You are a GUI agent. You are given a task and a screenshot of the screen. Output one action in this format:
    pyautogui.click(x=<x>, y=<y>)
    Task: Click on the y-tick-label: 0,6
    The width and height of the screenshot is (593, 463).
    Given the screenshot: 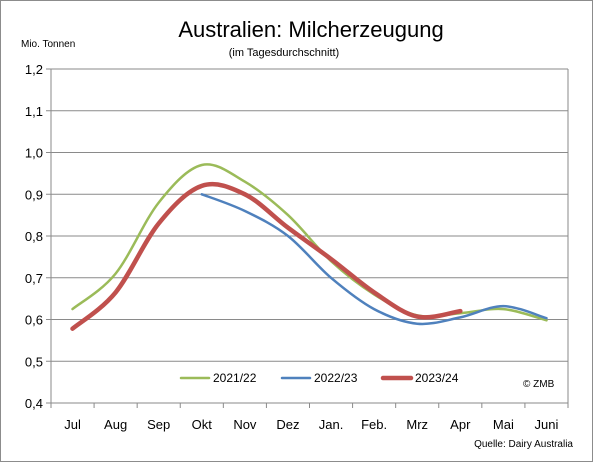 What is the action you would take?
    pyautogui.click(x=34, y=320)
    